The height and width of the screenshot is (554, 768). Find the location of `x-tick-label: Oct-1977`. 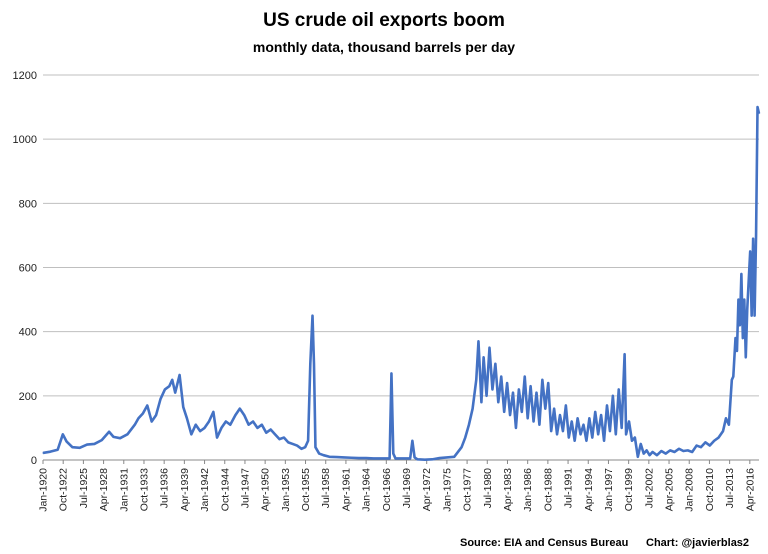

x-tick-label: Oct-1977 is located at coordinates (468, 489).